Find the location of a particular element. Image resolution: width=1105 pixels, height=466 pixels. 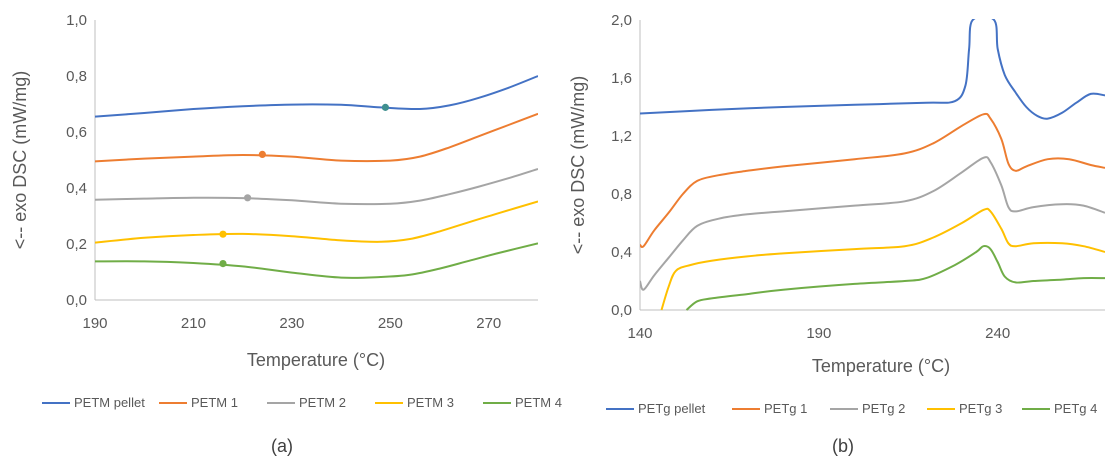

legend-entry: PETg 4 is located at coordinates (1075, 408).